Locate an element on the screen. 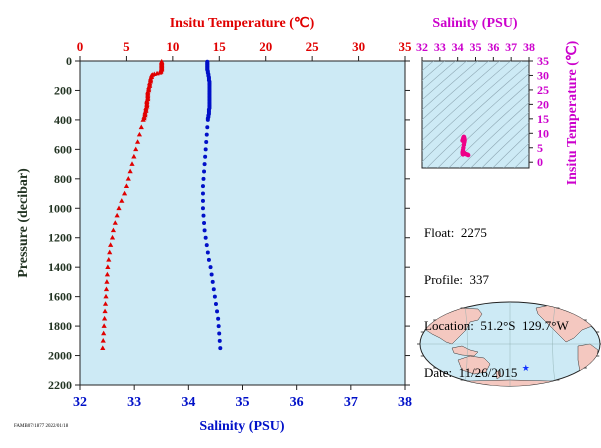  salinity-tick-label: 35 is located at coordinates (243, 402).